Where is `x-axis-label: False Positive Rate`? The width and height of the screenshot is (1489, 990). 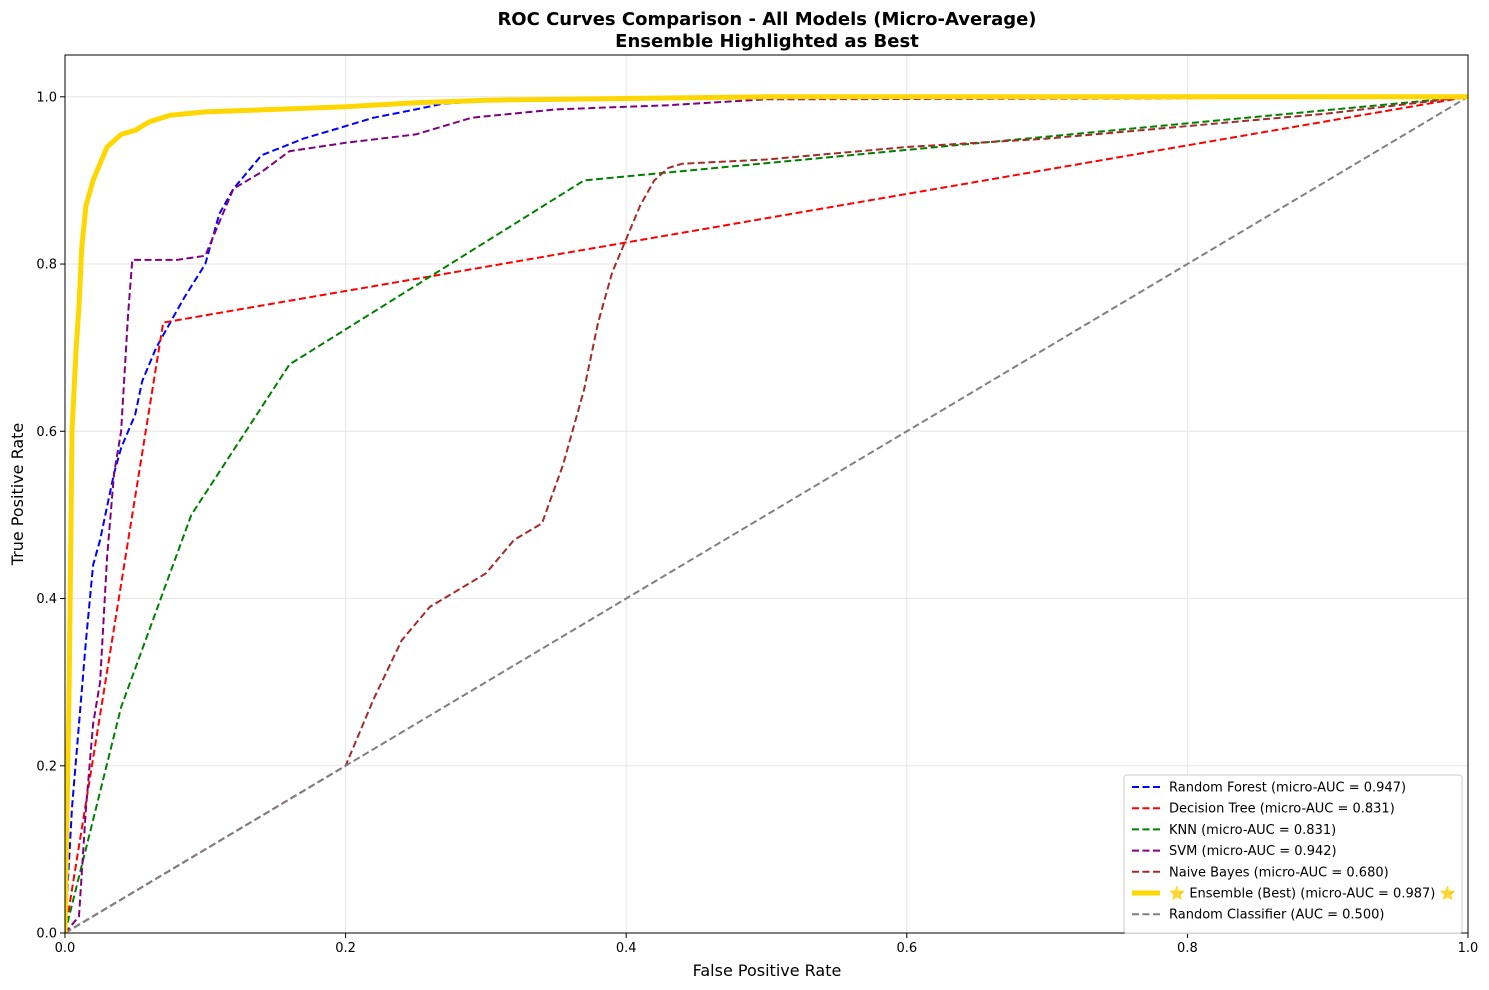 x-axis-label: False Positive Rate is located at coordinates (767, 970).